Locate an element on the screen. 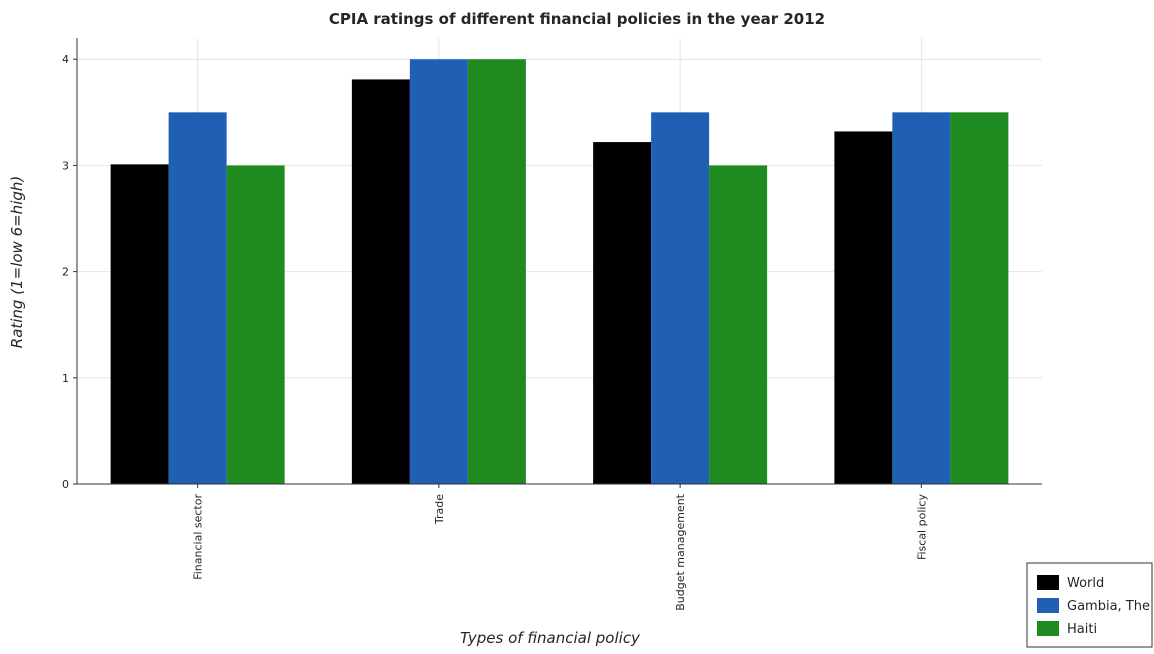  legend-label: World is located at coordinates (1085, 583).